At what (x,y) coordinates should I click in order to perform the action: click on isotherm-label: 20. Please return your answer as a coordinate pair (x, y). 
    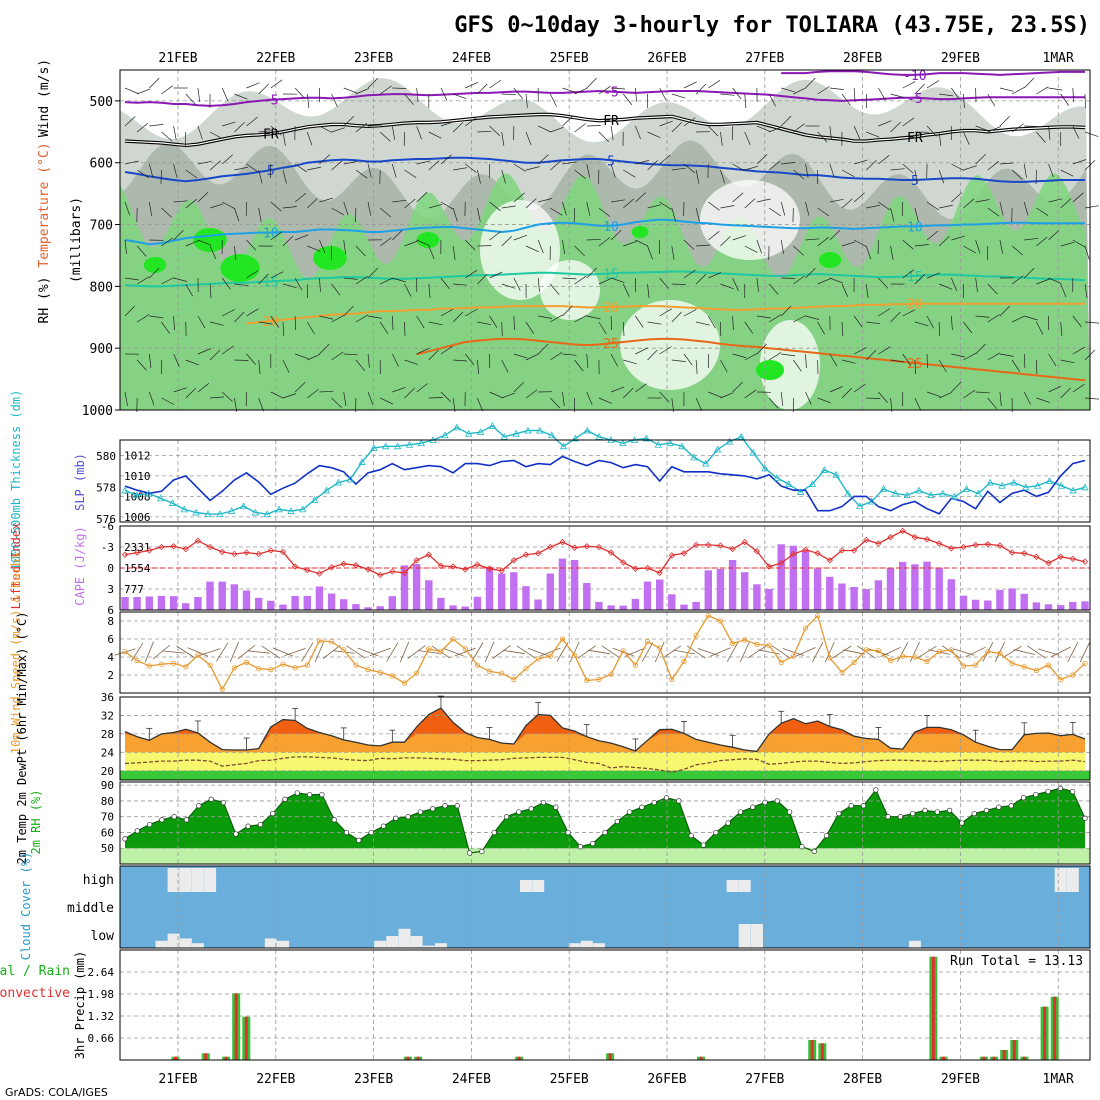
    Looking at the image, I should click on (271, 322).